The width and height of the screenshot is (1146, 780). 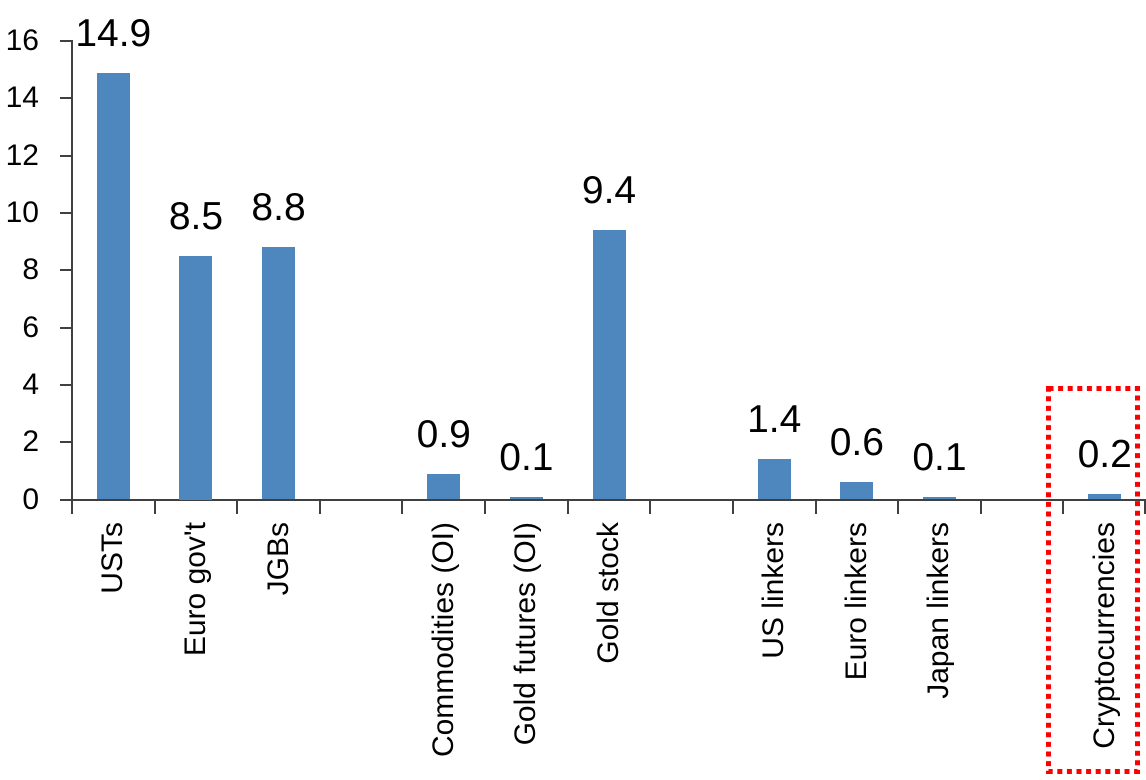 What do you see at coordinates (526, 498) in the screenshot?
I see `bar-gold-futures-oi-` at bounding box center [526, 498].